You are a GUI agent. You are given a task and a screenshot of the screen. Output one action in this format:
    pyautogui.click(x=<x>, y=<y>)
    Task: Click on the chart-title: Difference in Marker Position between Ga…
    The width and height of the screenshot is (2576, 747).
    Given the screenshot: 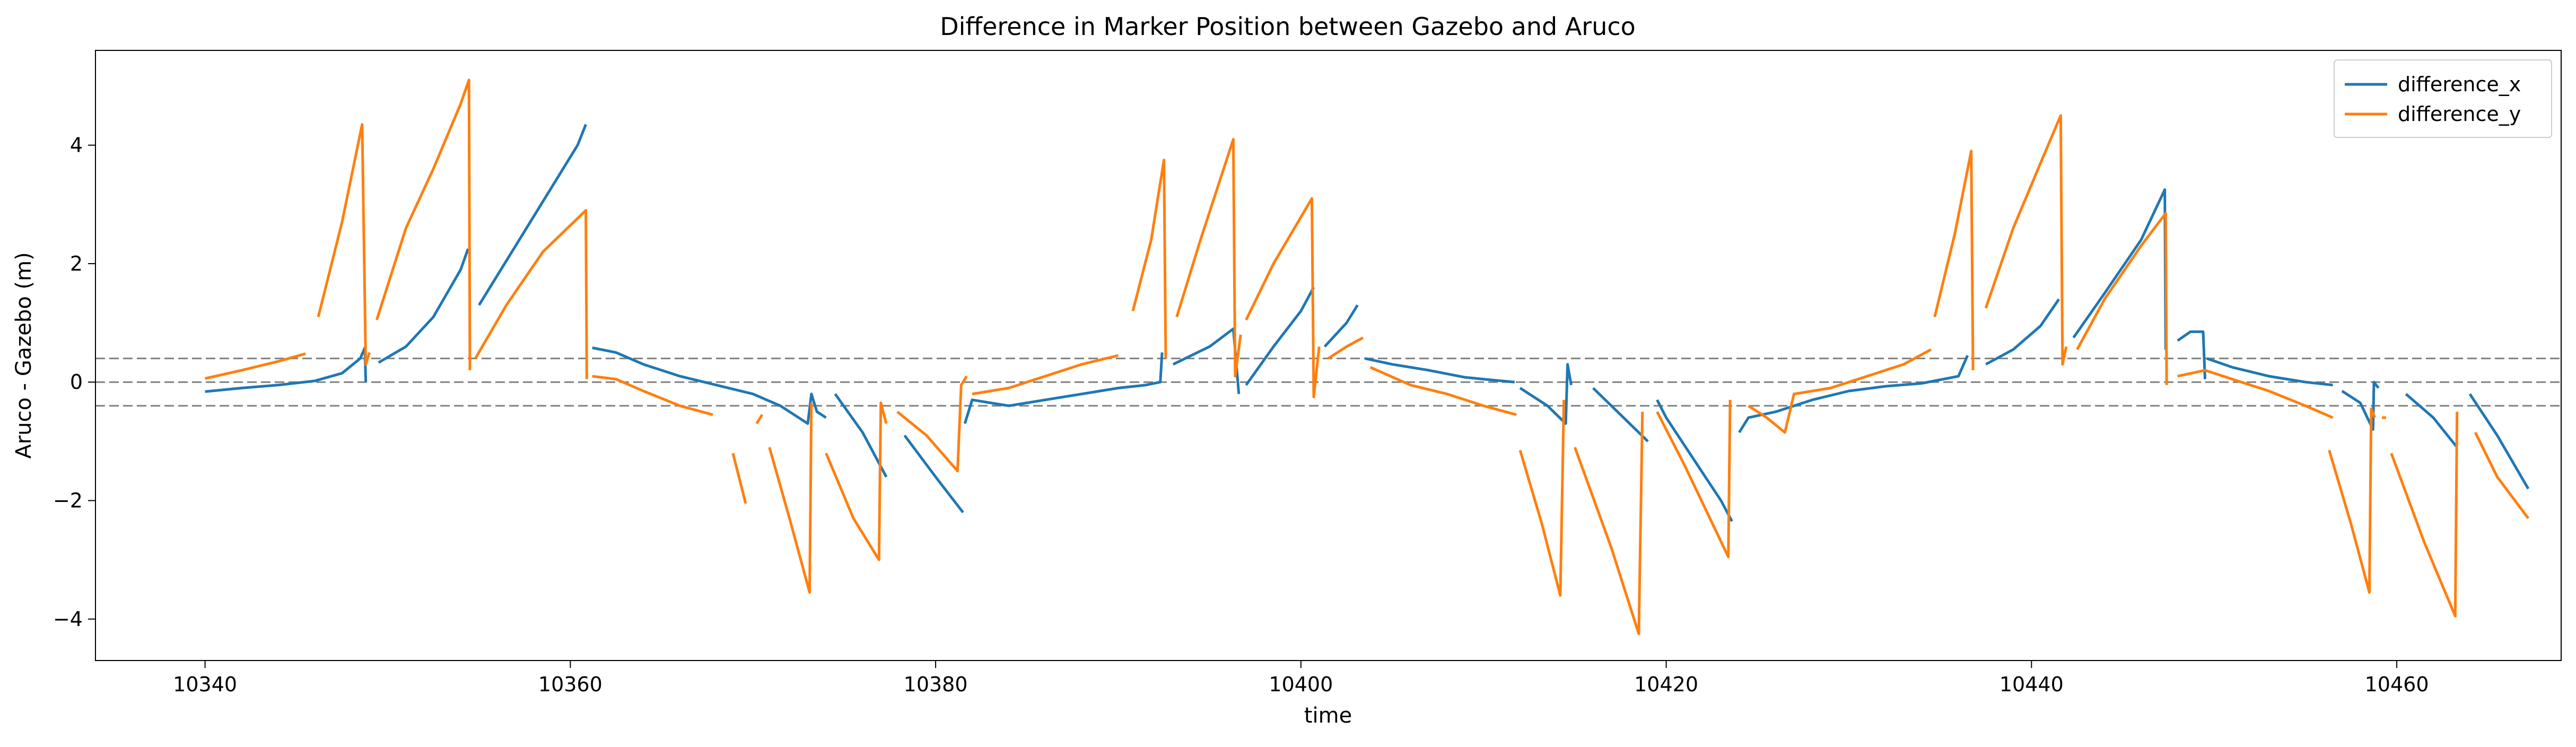 What is the action you would take?
    pyautogui.click(x=1288, y=26)
    